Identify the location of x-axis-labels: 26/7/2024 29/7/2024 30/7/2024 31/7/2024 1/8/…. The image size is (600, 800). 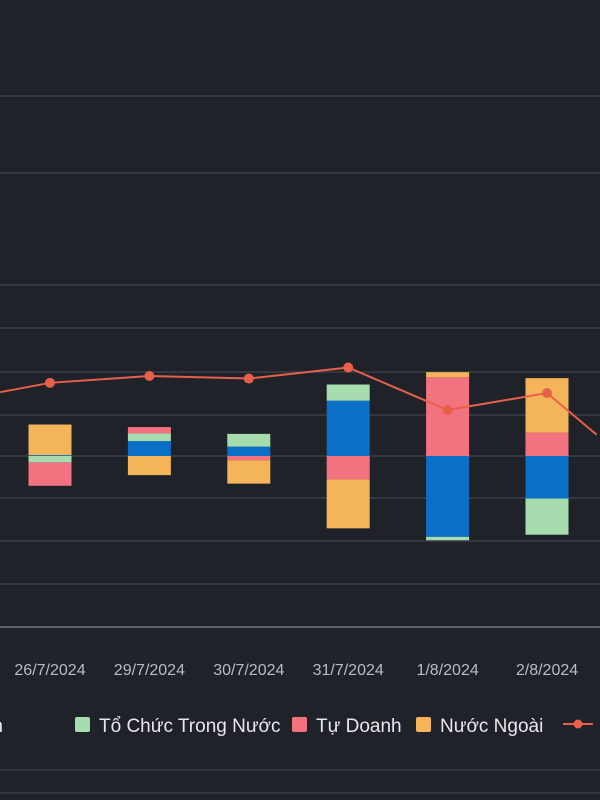
(296, 670).